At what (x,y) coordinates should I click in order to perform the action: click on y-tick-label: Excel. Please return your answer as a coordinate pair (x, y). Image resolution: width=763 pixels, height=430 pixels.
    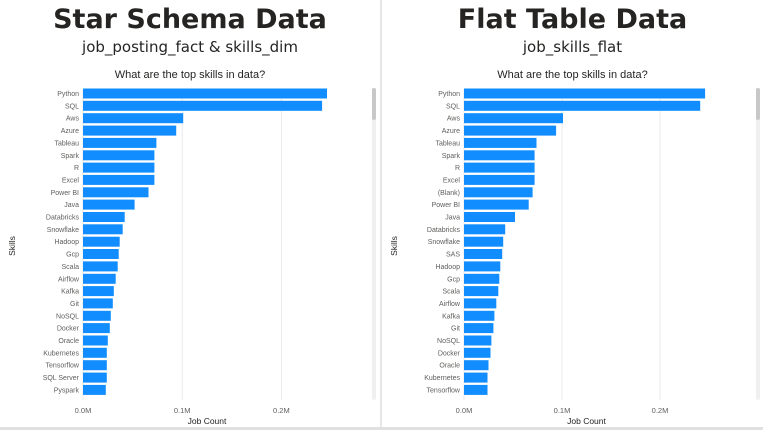
    Looking at the image, I should click on (452, 180).